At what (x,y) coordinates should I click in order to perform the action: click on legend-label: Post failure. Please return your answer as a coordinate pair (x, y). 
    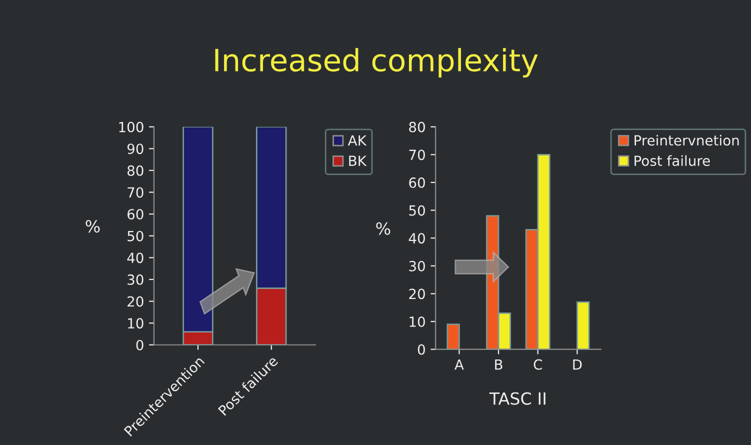
    Looking at the image, I should click on (672, 160).